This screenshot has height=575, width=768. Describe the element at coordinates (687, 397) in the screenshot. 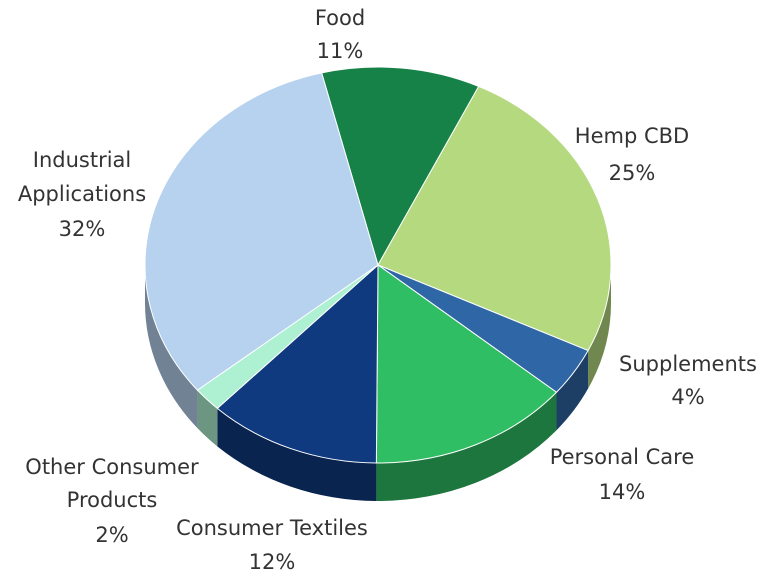

I see `label-supplements-value: 4%` at that location.